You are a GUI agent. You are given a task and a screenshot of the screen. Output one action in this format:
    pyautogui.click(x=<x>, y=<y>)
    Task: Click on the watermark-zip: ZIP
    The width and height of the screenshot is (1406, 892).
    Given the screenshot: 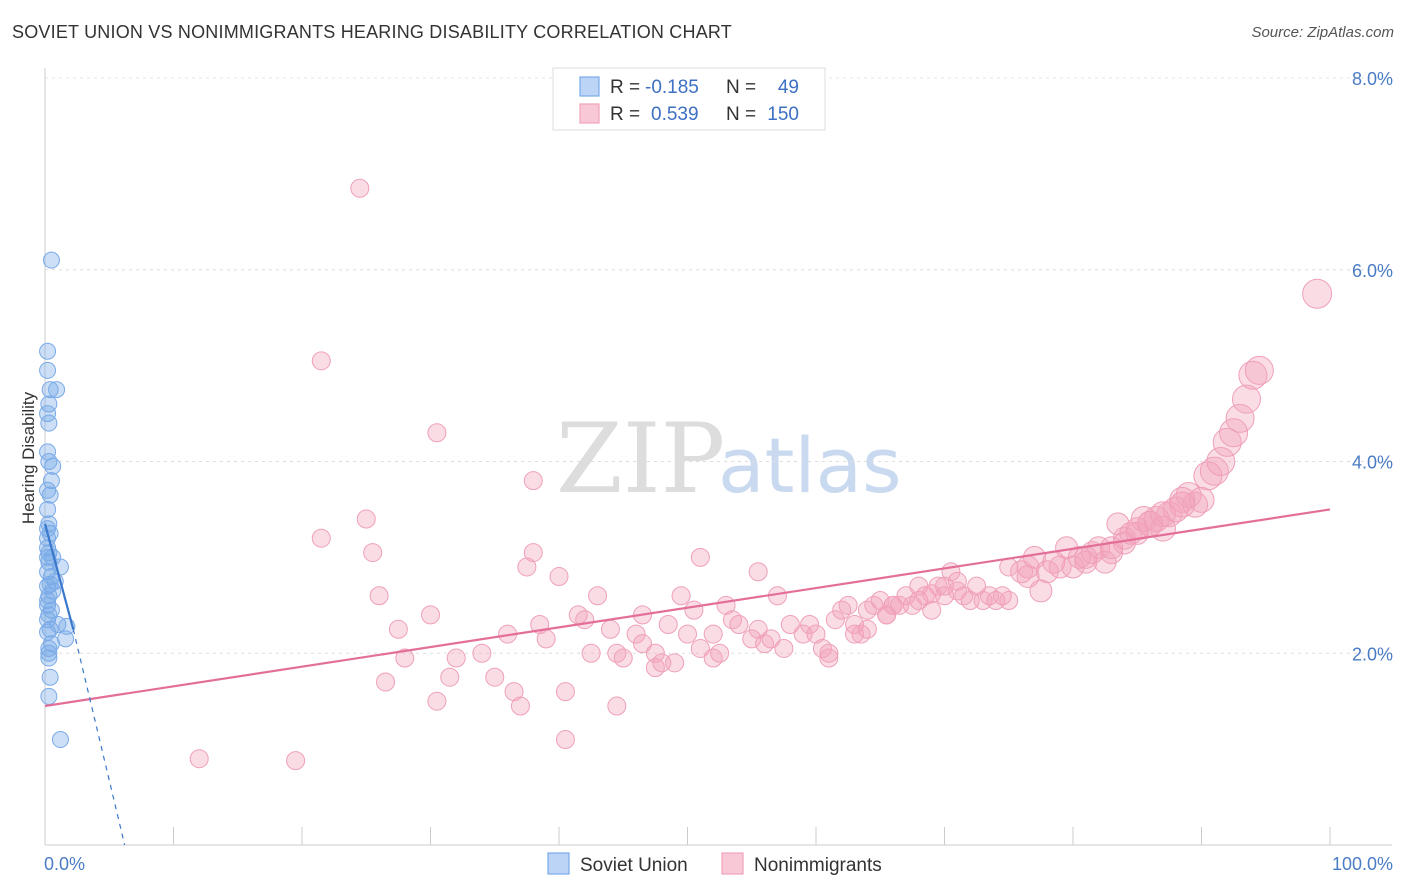 What is the action you would take?
    pyautogui.click(x=640, y=459)
    